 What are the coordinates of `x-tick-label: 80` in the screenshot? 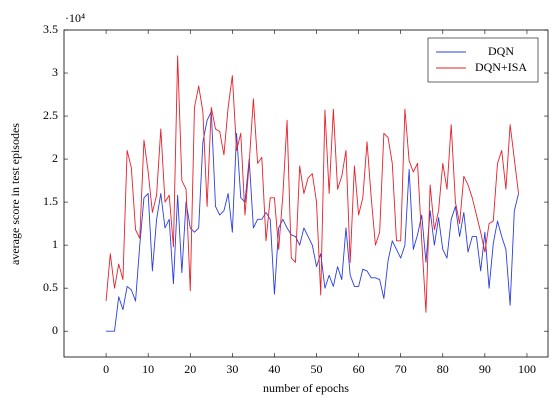 It's located at (443, 369).